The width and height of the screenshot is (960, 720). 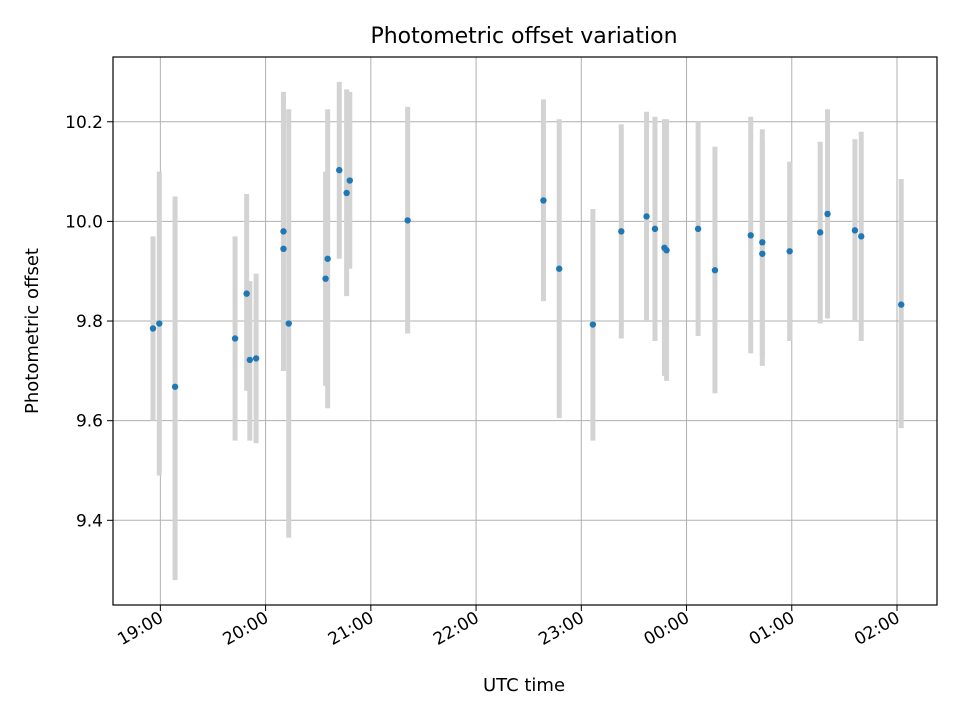 I want to click on y-tick-label: 10.0, so click(x=84, y=222).